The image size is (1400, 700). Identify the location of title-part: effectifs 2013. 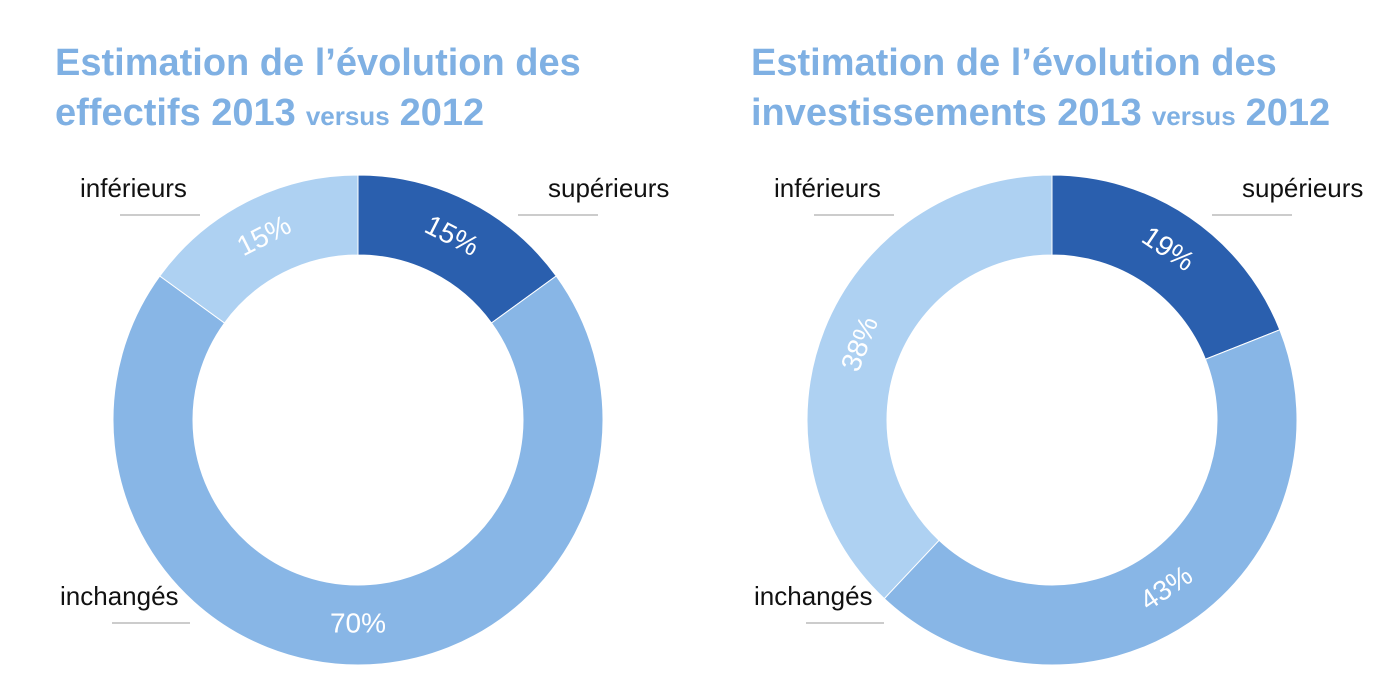
(175, 113).